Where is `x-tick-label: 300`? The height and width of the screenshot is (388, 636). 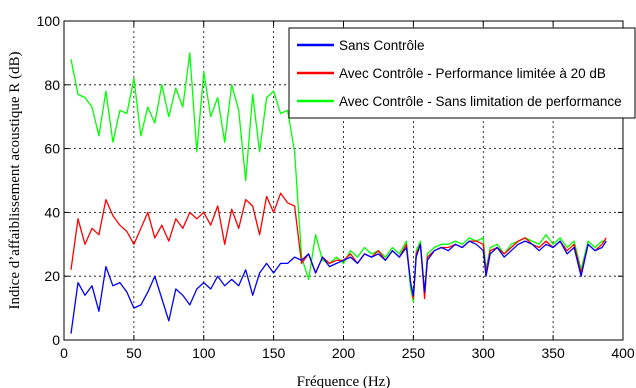 x-tick-label: 300 is located at coordinates (484, 353).